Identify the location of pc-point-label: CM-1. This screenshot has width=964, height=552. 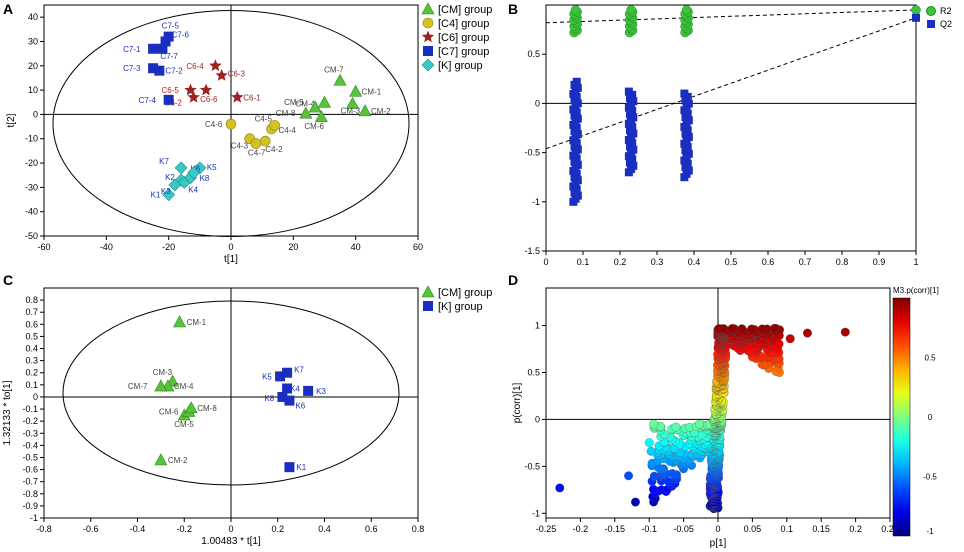
(197, 322).